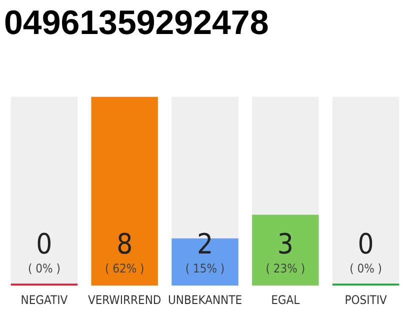 The width and height of the screenshot is (410, 320). I want to click on x-tick-label: NEGATIV, so click(44, 299).